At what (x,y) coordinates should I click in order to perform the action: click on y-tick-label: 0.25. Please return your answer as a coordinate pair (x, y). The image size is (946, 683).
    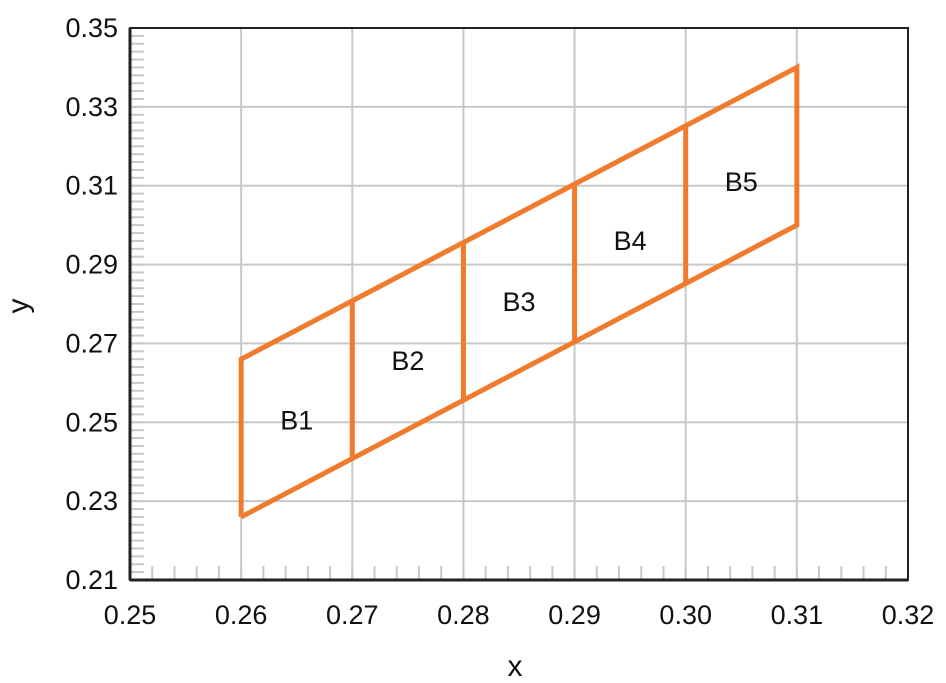
    Looking at the image, I should click on (91, 422).